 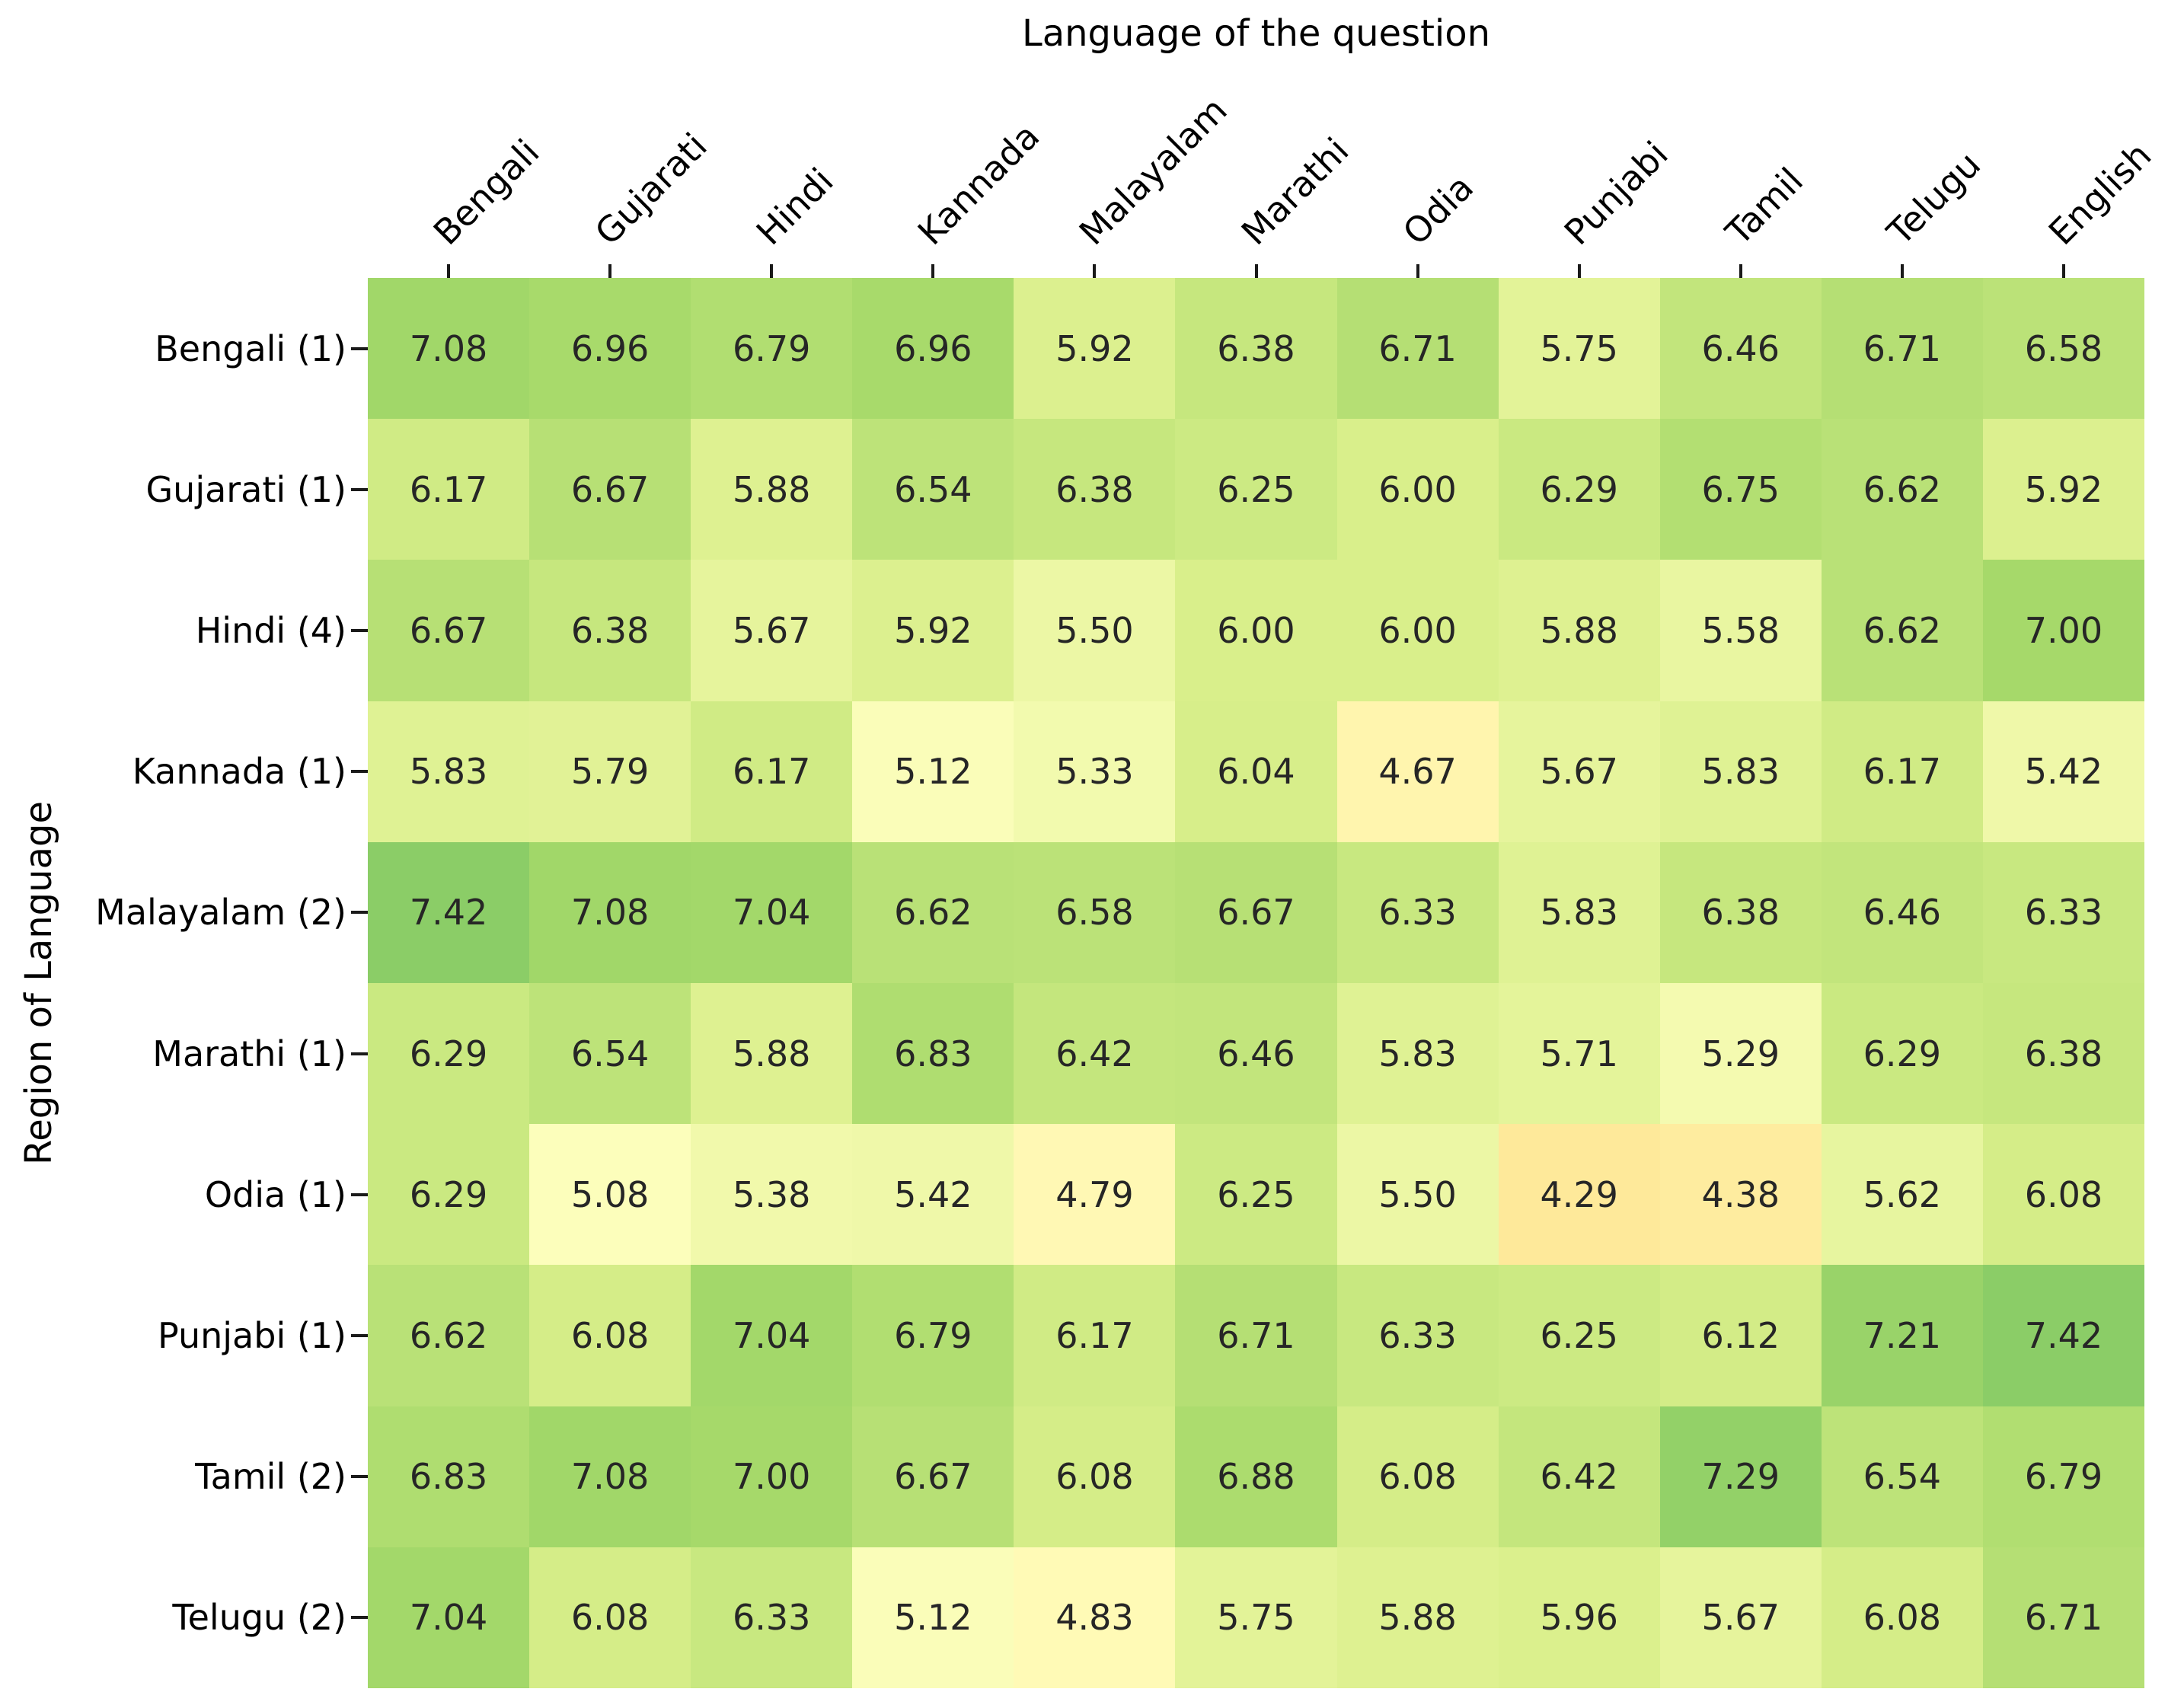 I want to click on y-tick-label: Gujarati (1), so click(x=245, y=489).